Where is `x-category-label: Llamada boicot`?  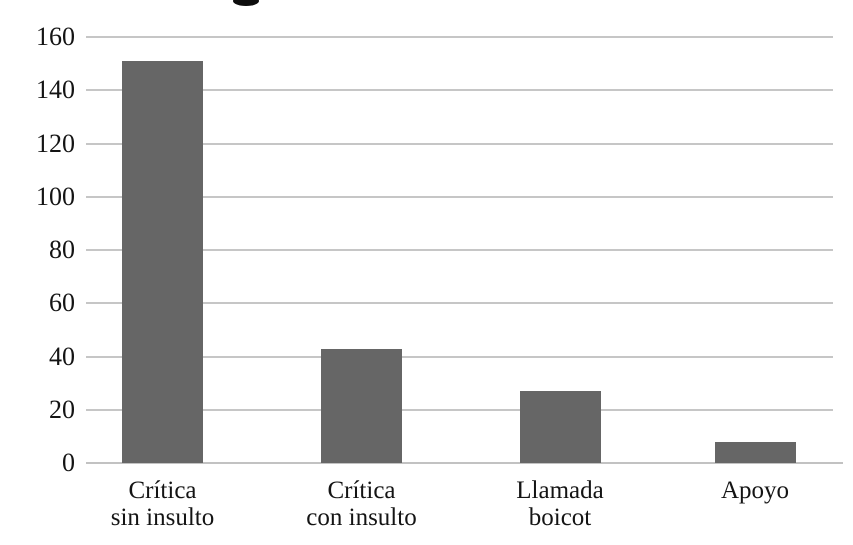 x-category-label: Llamada boicot is located at coordinates (560, 504).